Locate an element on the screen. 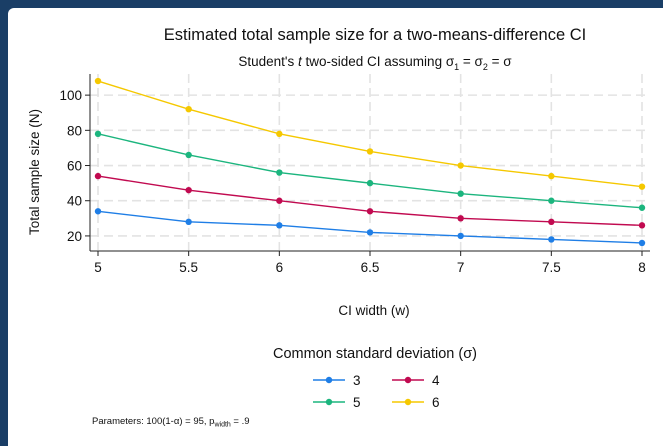 This screenshot has width=663, height=446. subtitle-eq: = σ is located at coordinates (471, 61).